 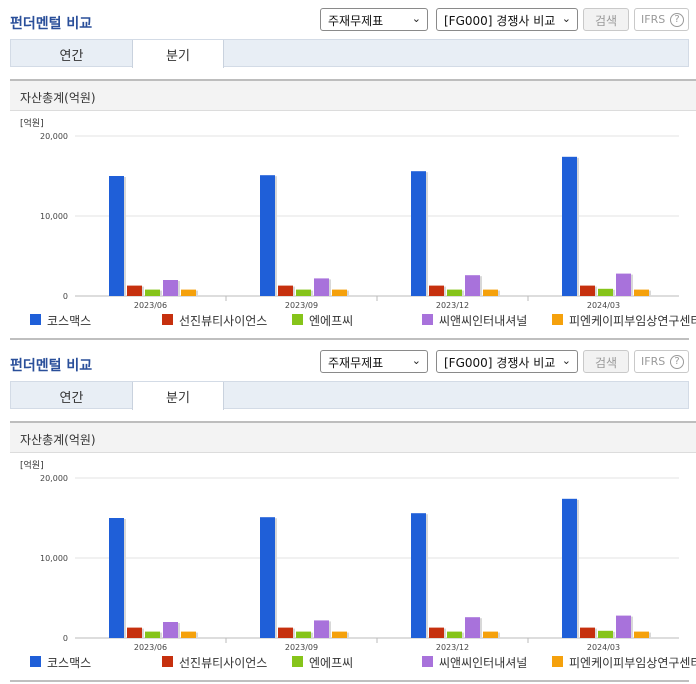 I want to click on ifrs-label: IFRS, so click(x=653, y=361).